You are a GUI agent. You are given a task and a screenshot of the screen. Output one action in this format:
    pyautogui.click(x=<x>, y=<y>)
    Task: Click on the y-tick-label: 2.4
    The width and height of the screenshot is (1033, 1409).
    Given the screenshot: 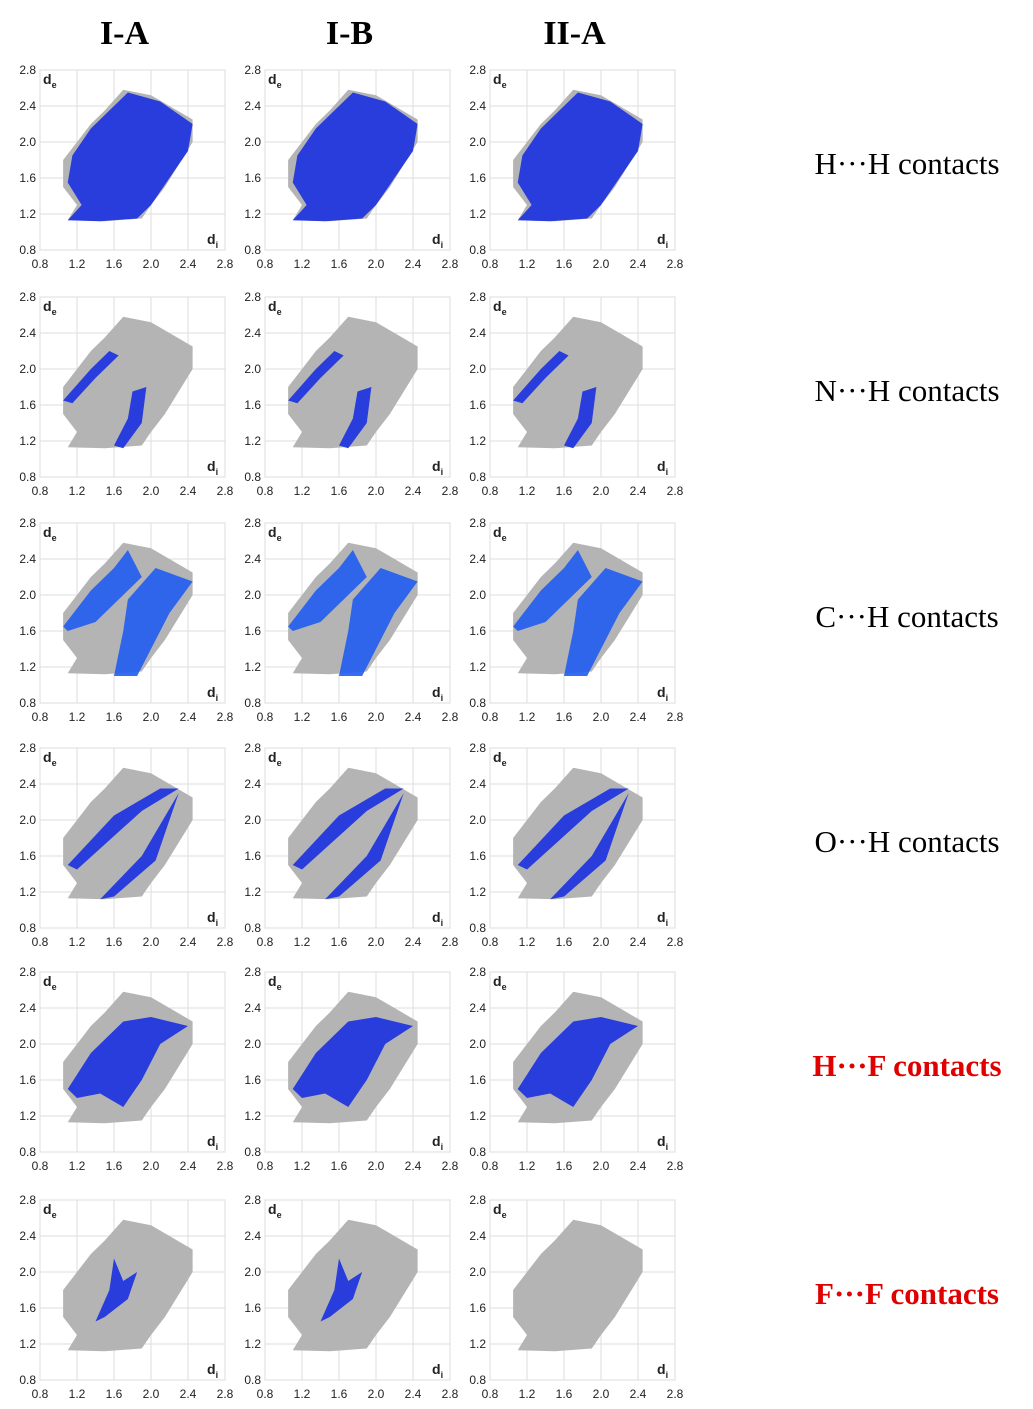 What is the action you would take?
    pyautogui.click(x=252, y=1008)
    